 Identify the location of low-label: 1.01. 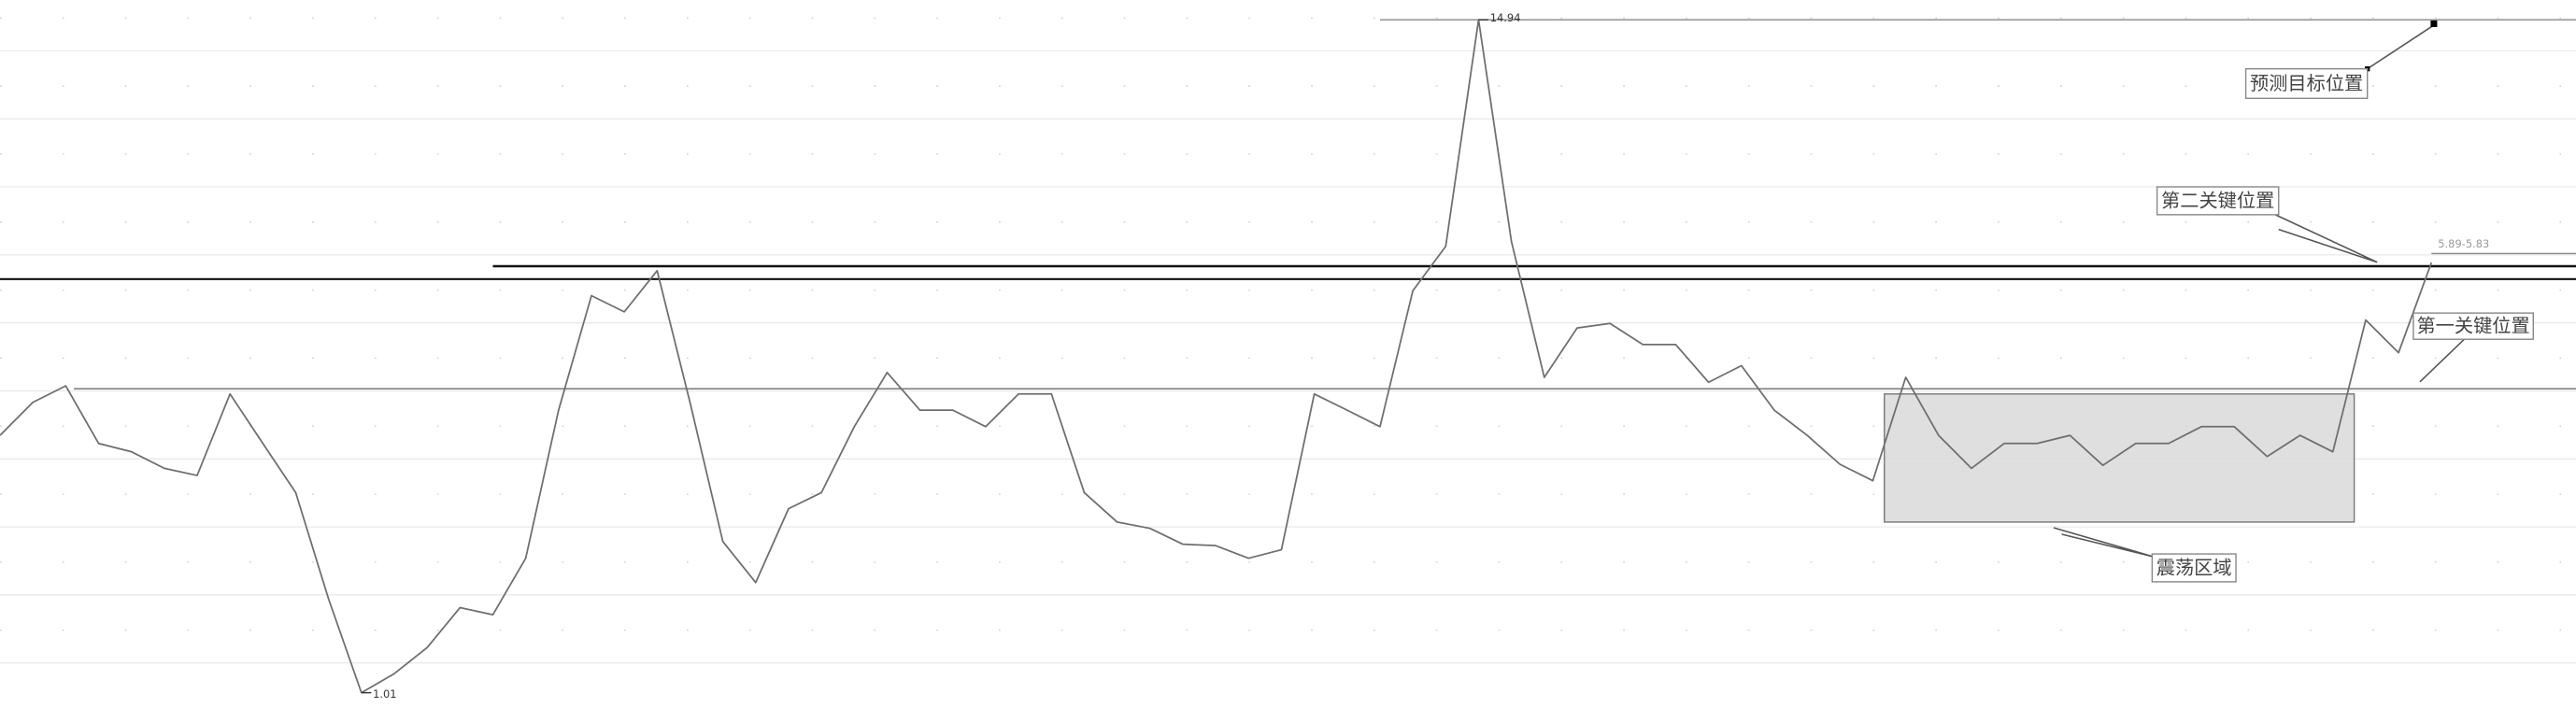
(384, 694).